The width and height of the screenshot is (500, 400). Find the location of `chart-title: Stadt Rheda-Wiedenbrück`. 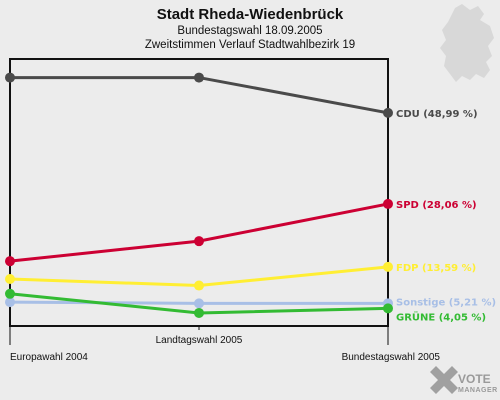

chart-title: Stadt Rheda-Wiedenbrück is located at coordinates (250, 14).